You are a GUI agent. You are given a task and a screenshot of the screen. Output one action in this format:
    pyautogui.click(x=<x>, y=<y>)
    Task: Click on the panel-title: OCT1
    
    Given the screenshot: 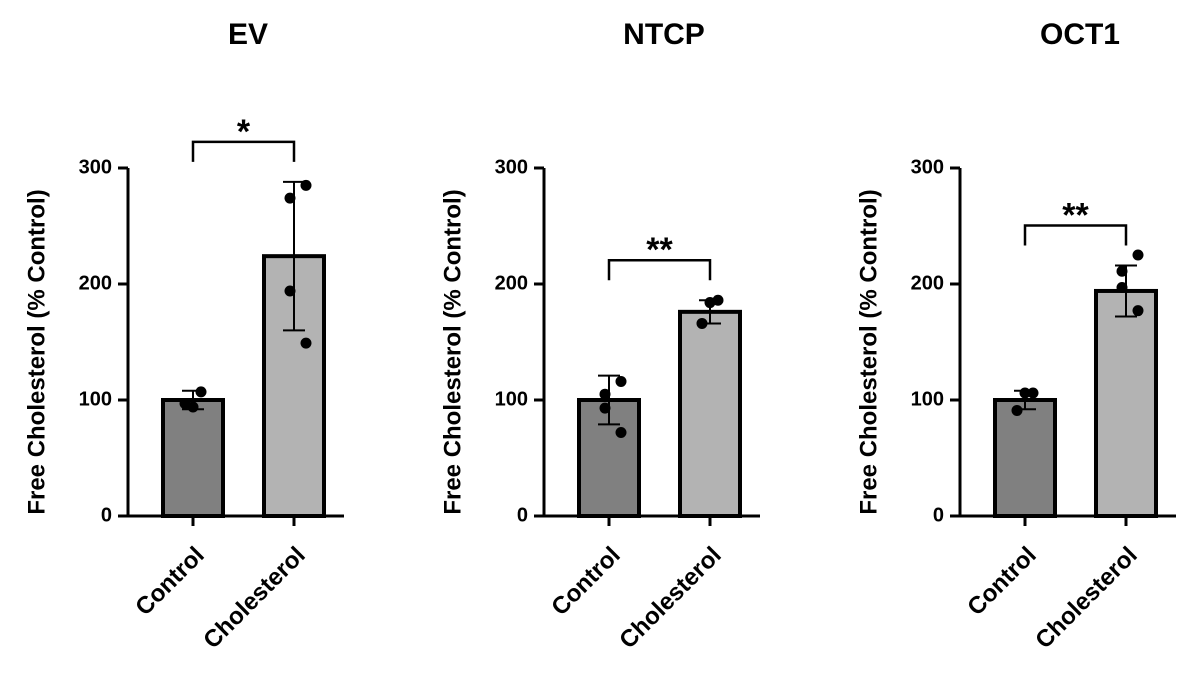 What is the action you would take?
    pyautogui.click(x=1080, y=34)
    